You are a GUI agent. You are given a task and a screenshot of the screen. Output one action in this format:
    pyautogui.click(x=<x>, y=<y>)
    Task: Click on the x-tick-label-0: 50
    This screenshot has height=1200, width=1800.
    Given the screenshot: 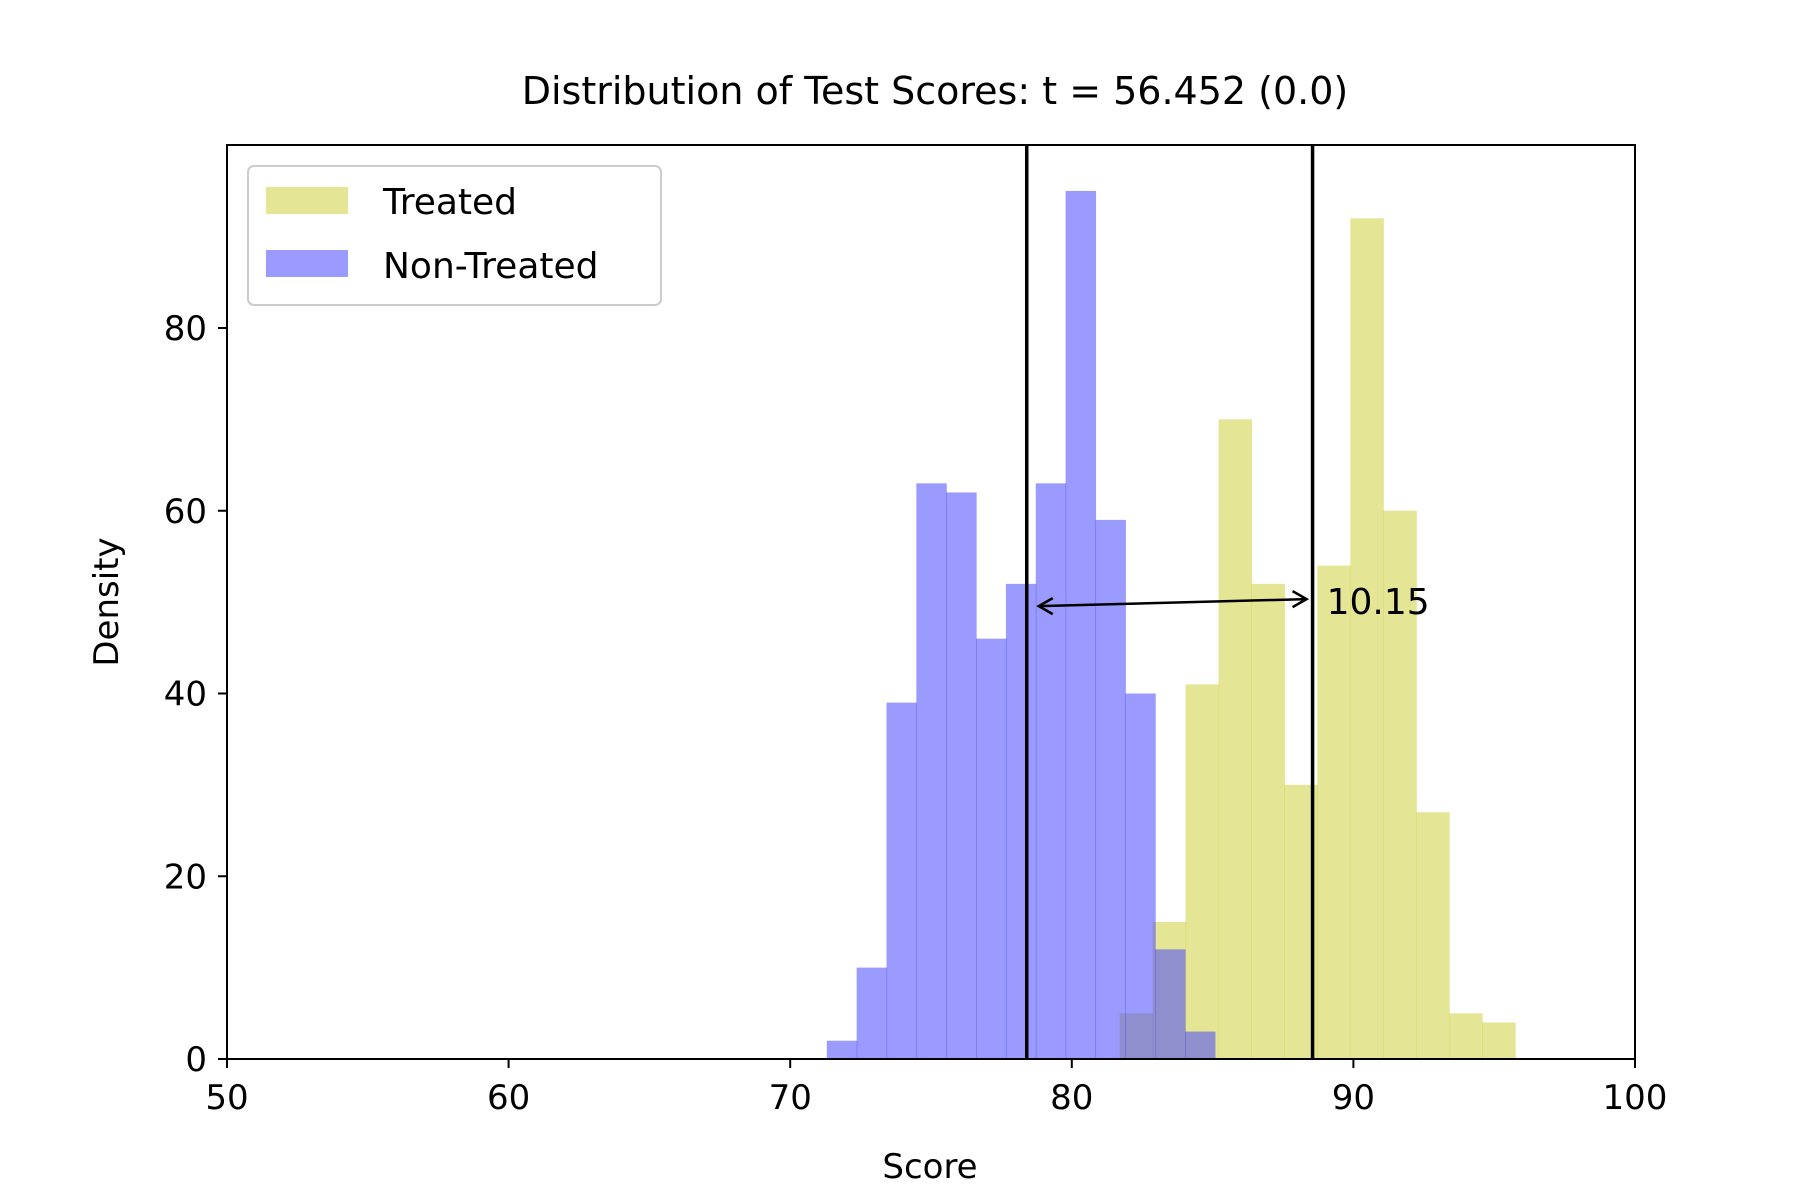 What is the action you would take?
    pyautogui.click(x=226, y=1098)
    